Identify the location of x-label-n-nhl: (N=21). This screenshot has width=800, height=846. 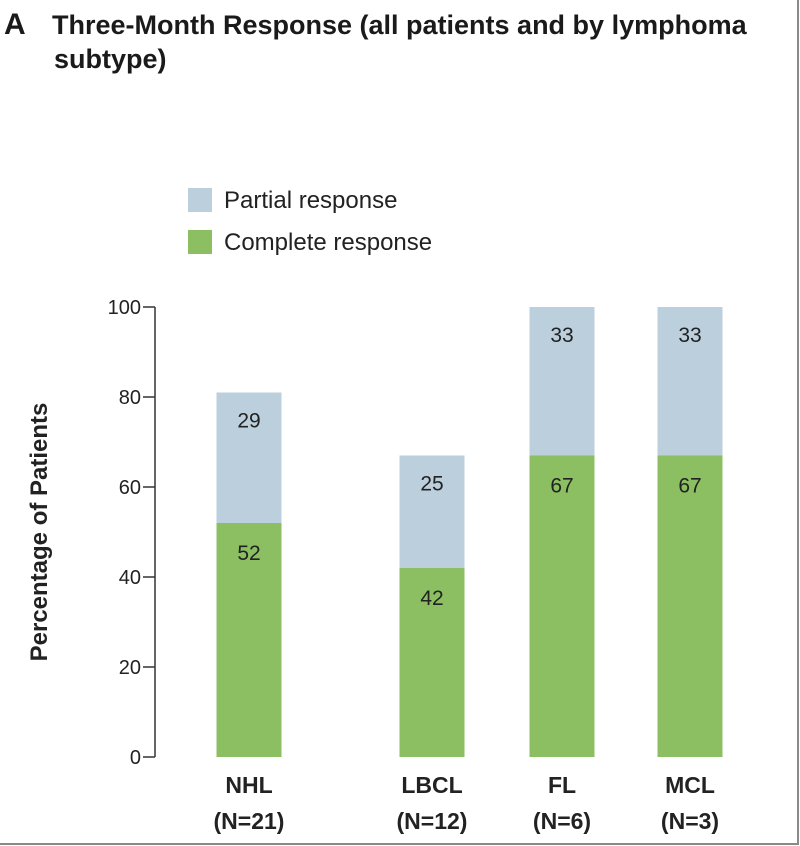
(249, 821).